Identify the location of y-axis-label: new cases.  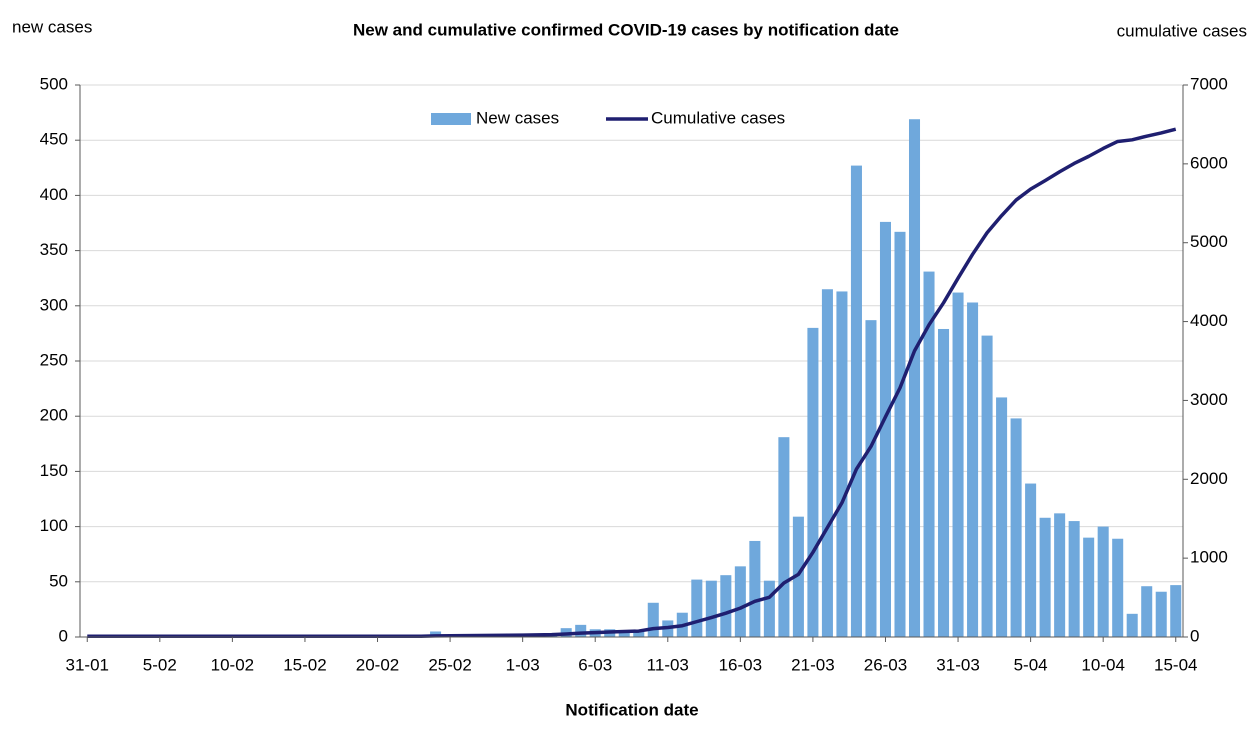
(52, 26).